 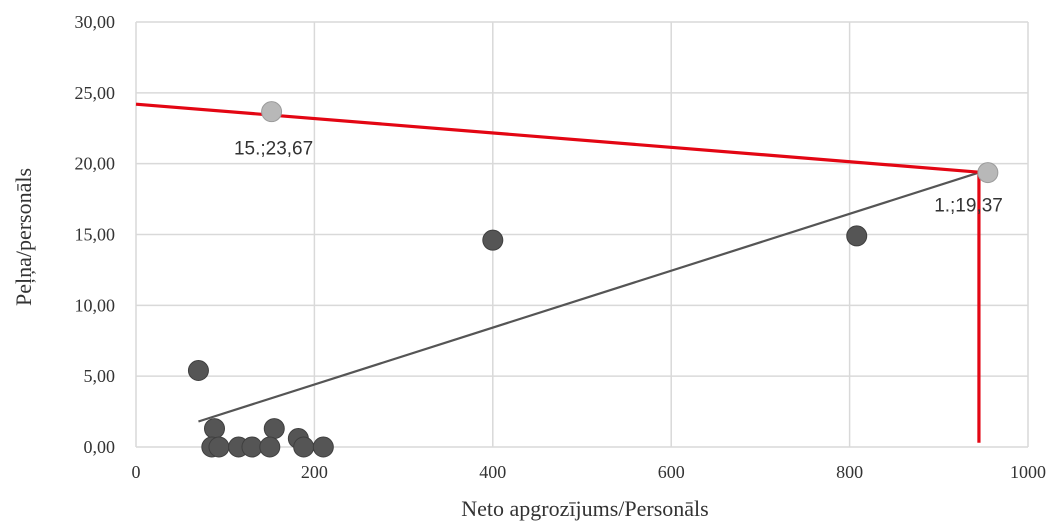 I want to click on x-axis-label: Neto apgrozījums/Personāls, so click(x=584, y=508).